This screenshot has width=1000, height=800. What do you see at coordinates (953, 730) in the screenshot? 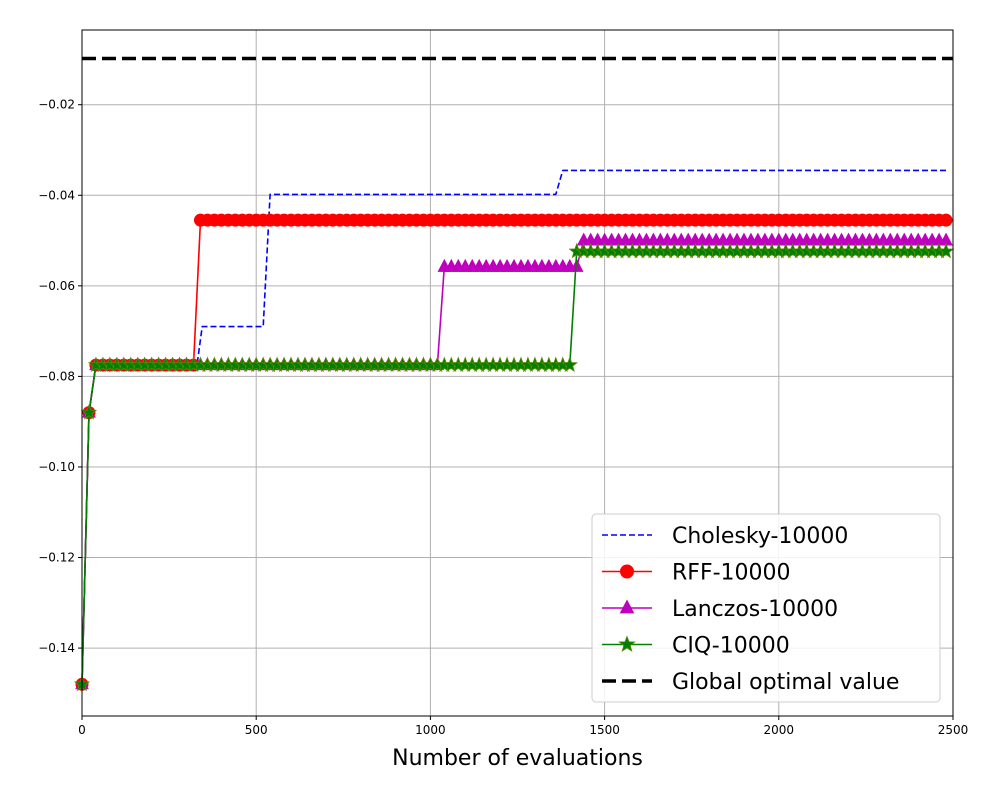
I see `x-tick-label: 2500` at bounding box center [953, 730].